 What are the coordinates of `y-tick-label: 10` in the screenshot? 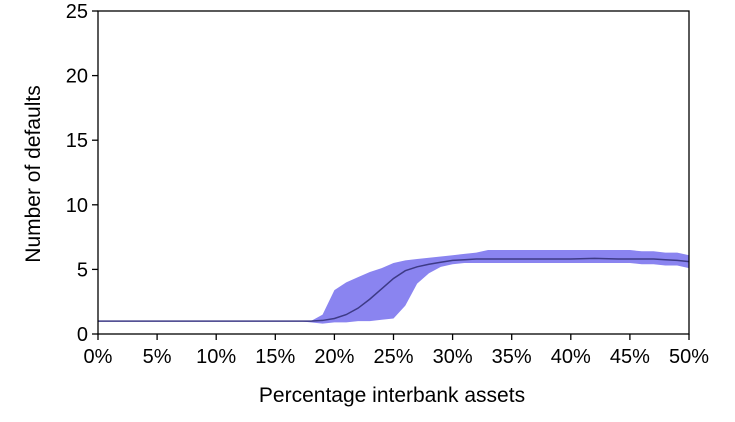 It's located at (77, 206).